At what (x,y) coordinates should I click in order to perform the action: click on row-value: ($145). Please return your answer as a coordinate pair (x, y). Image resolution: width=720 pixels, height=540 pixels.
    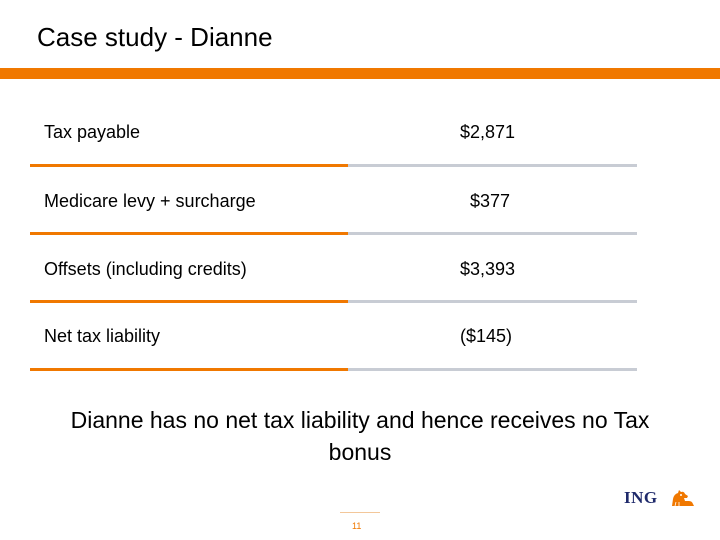
    Looking at the image, I should click on (486, 336).